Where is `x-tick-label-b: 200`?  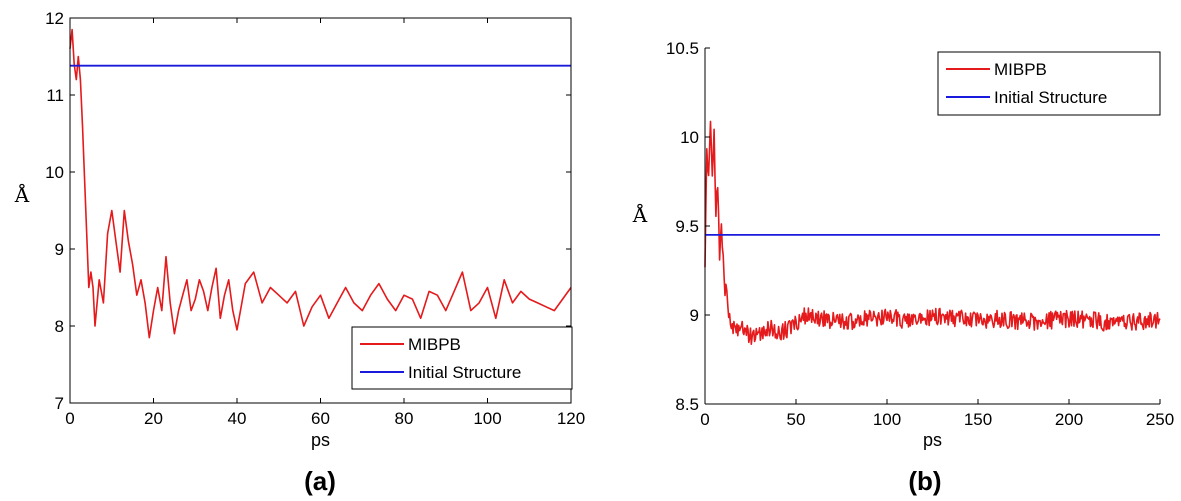 x-tick-label-b: 200 is located at coordinates (1069, 419).